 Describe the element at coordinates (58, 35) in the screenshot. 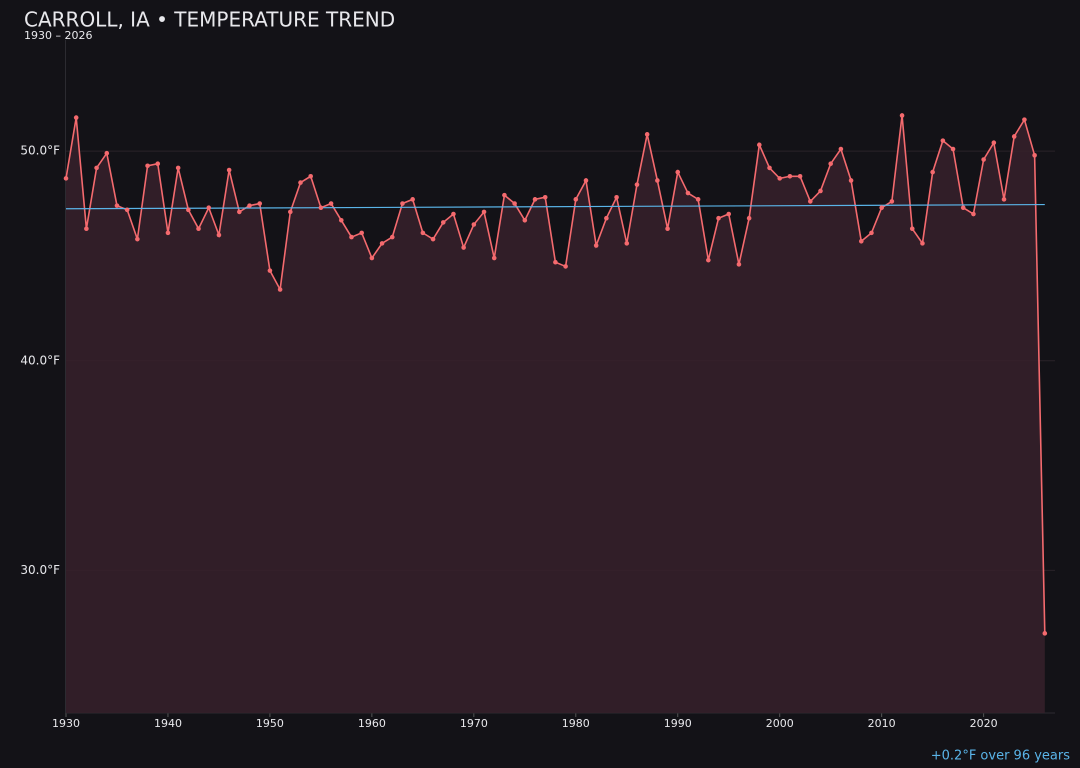

I see `chart-subtitle: 1930 – 2026` at that location.